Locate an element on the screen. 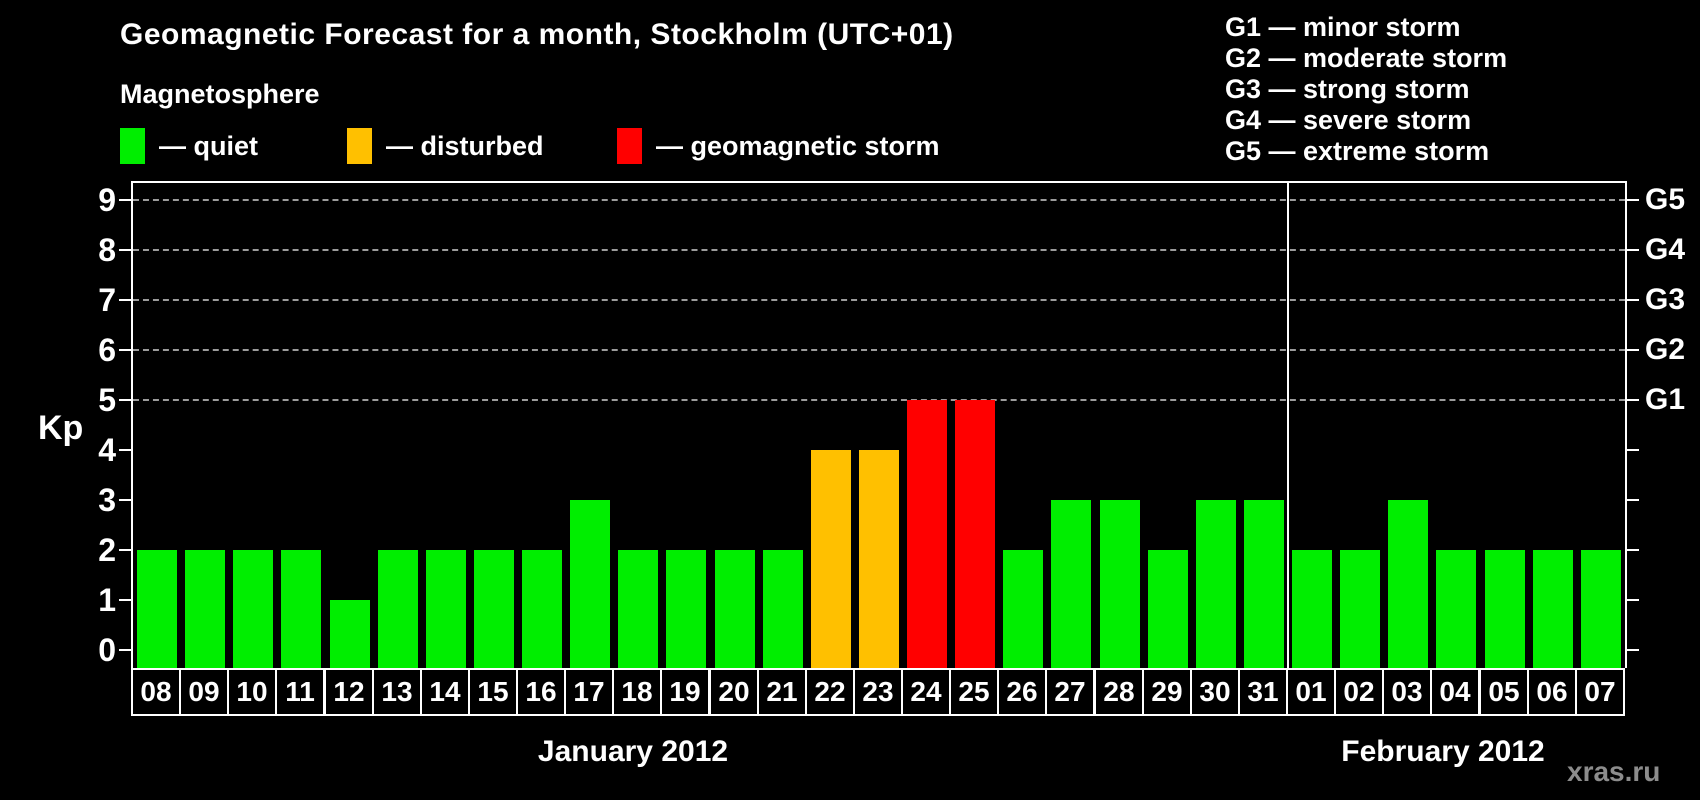 The width and height of the screenshot is (1700, 800). date-cell: 30 is located at coordinates (1215, 692).